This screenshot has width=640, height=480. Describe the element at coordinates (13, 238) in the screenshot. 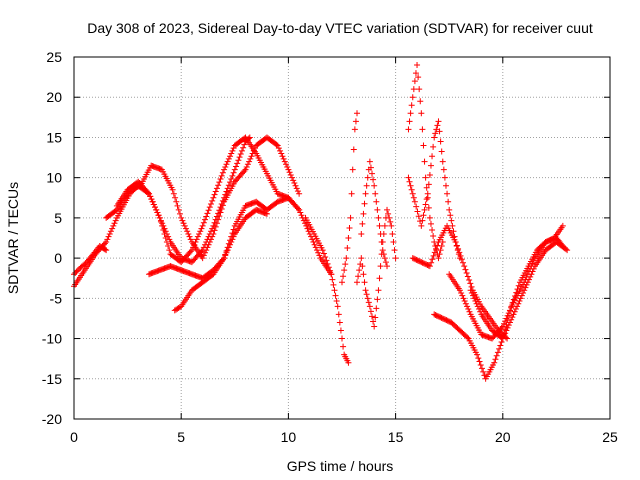

I see `y-axis-label: SDTVAR / TECUs` at that location.